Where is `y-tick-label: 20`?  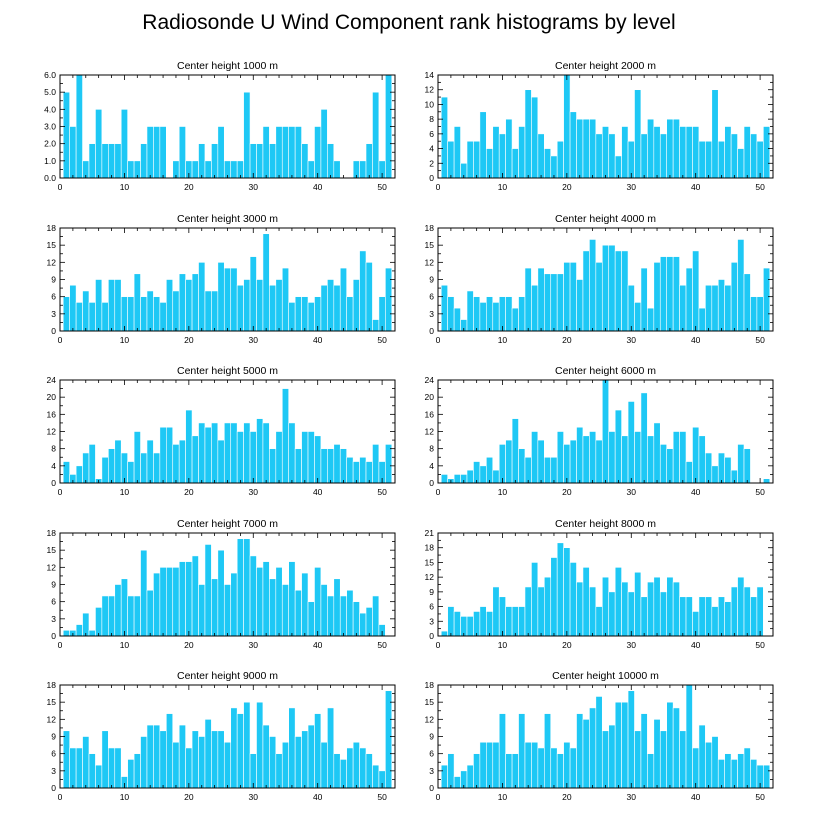
y-tick-label: 20 is located at coordinates (430, 397).